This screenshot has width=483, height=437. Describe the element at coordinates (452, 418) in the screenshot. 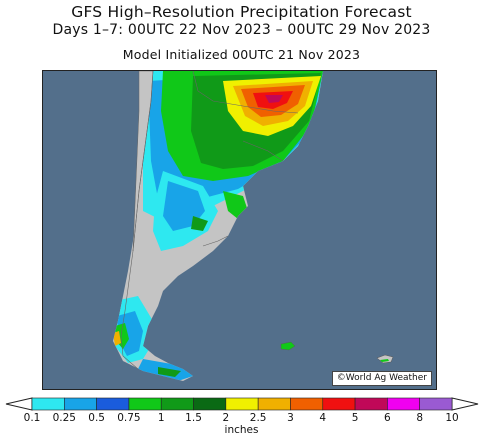

I see `colorbar-tick-label: 10` at that location.